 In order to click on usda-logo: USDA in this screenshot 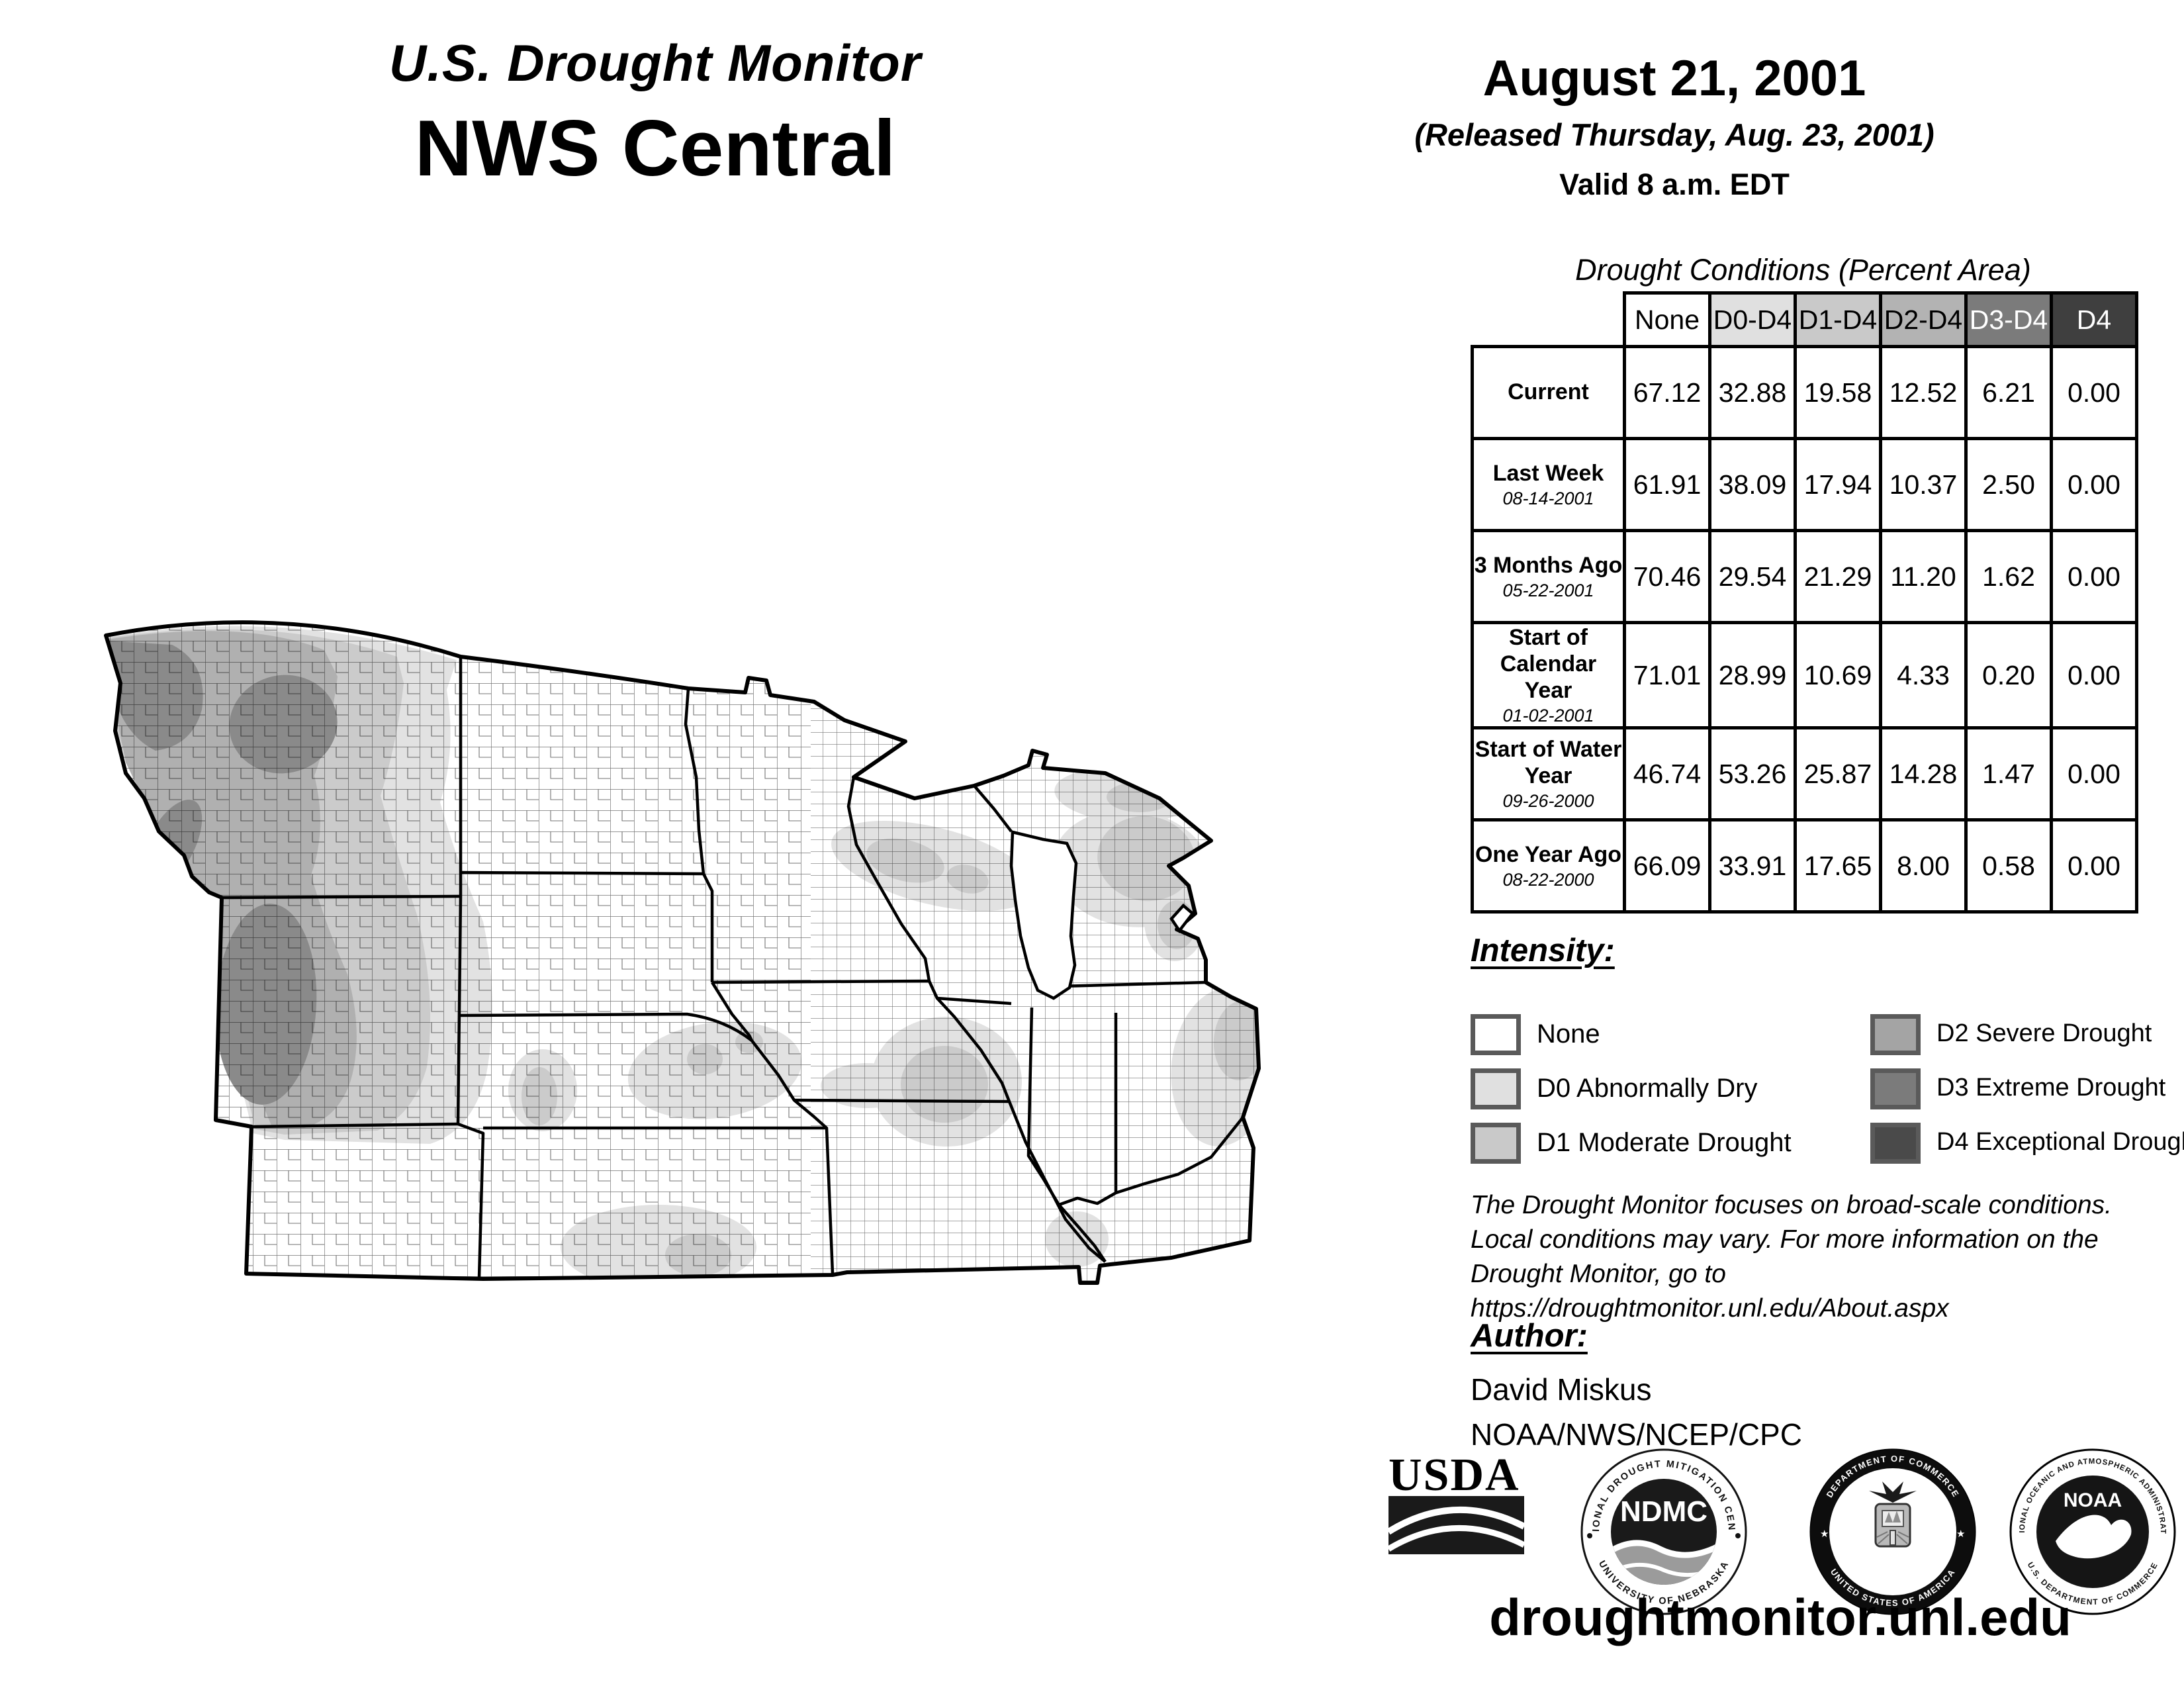, I will do `click(1456, 1502)`.